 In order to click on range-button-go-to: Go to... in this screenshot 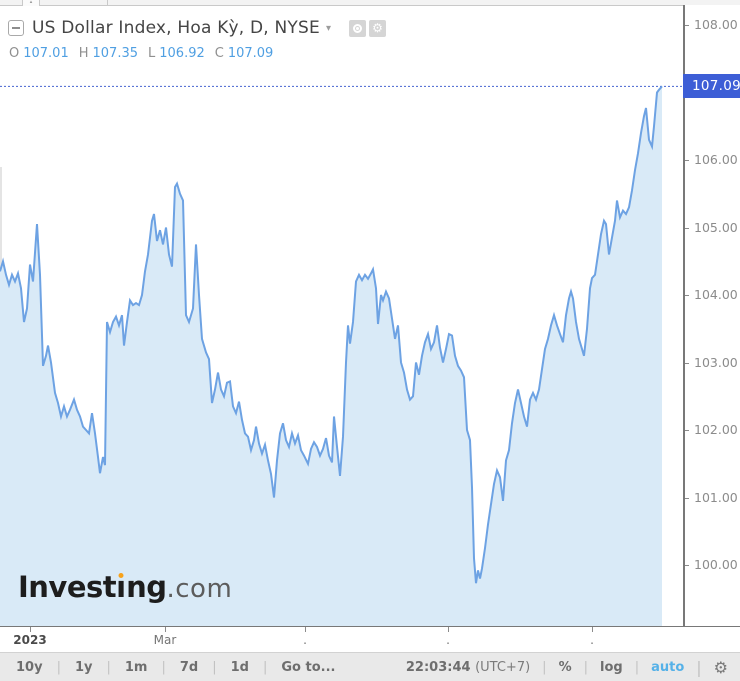, I will do `click(292, 667)`.